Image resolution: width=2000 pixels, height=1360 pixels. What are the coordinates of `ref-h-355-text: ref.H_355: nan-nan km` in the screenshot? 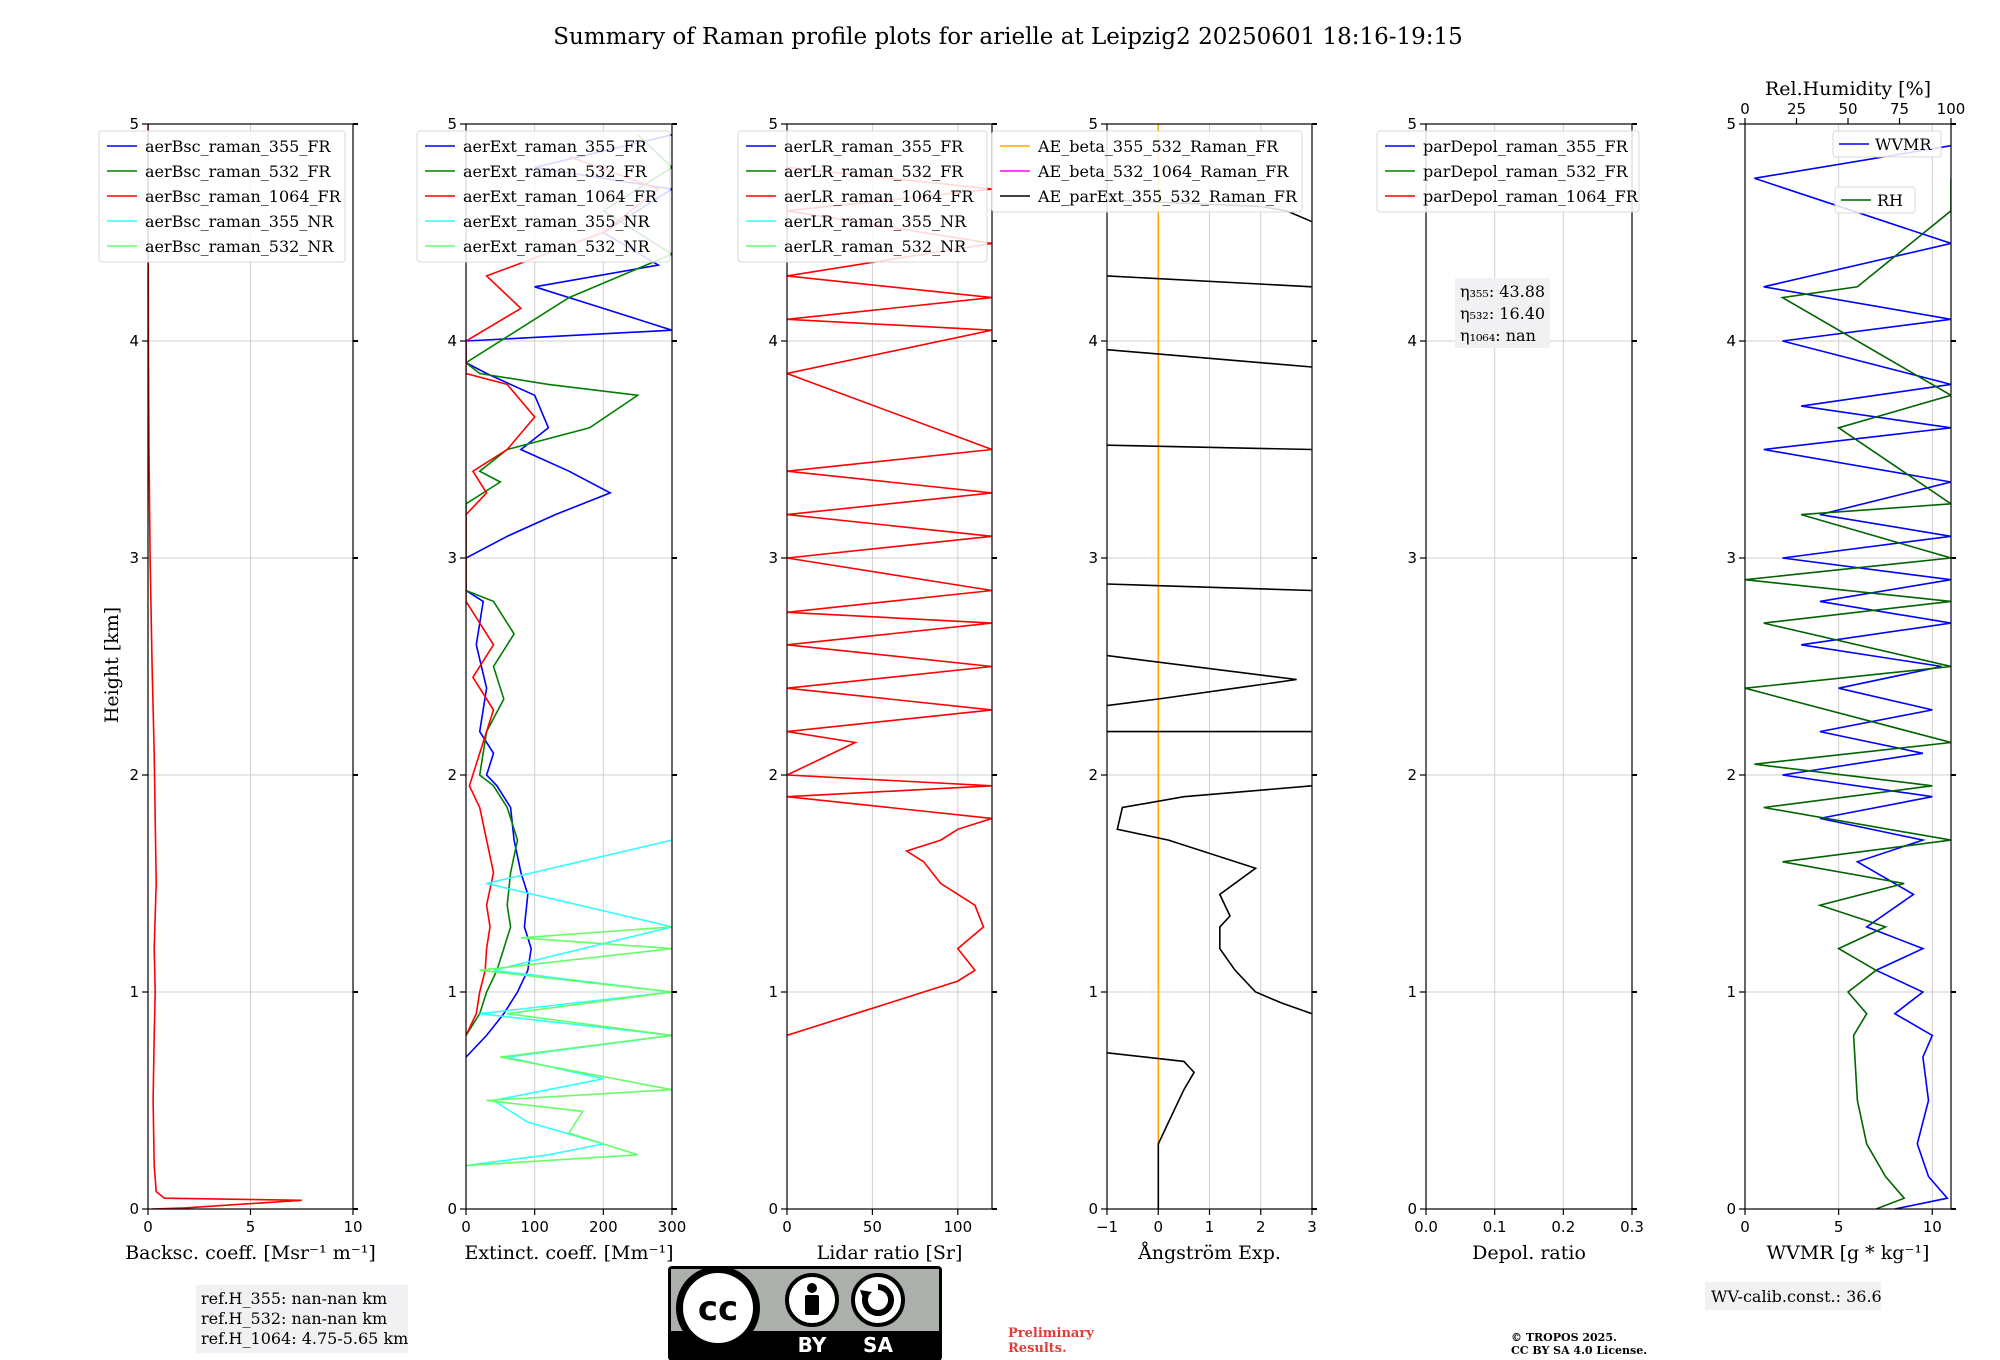 It's located at (294, 1298).